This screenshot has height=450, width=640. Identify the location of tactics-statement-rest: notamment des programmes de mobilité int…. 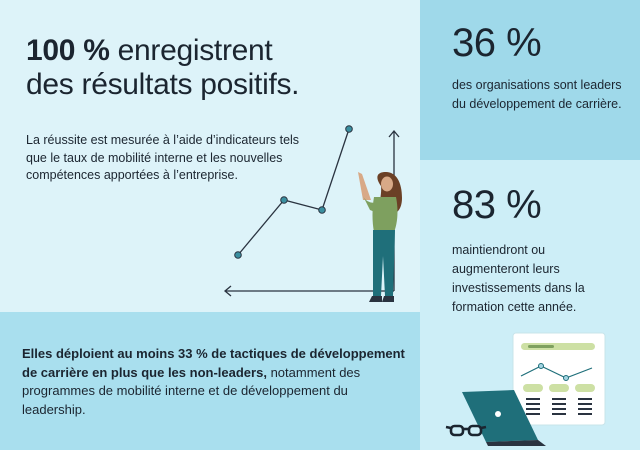
(191, 390).